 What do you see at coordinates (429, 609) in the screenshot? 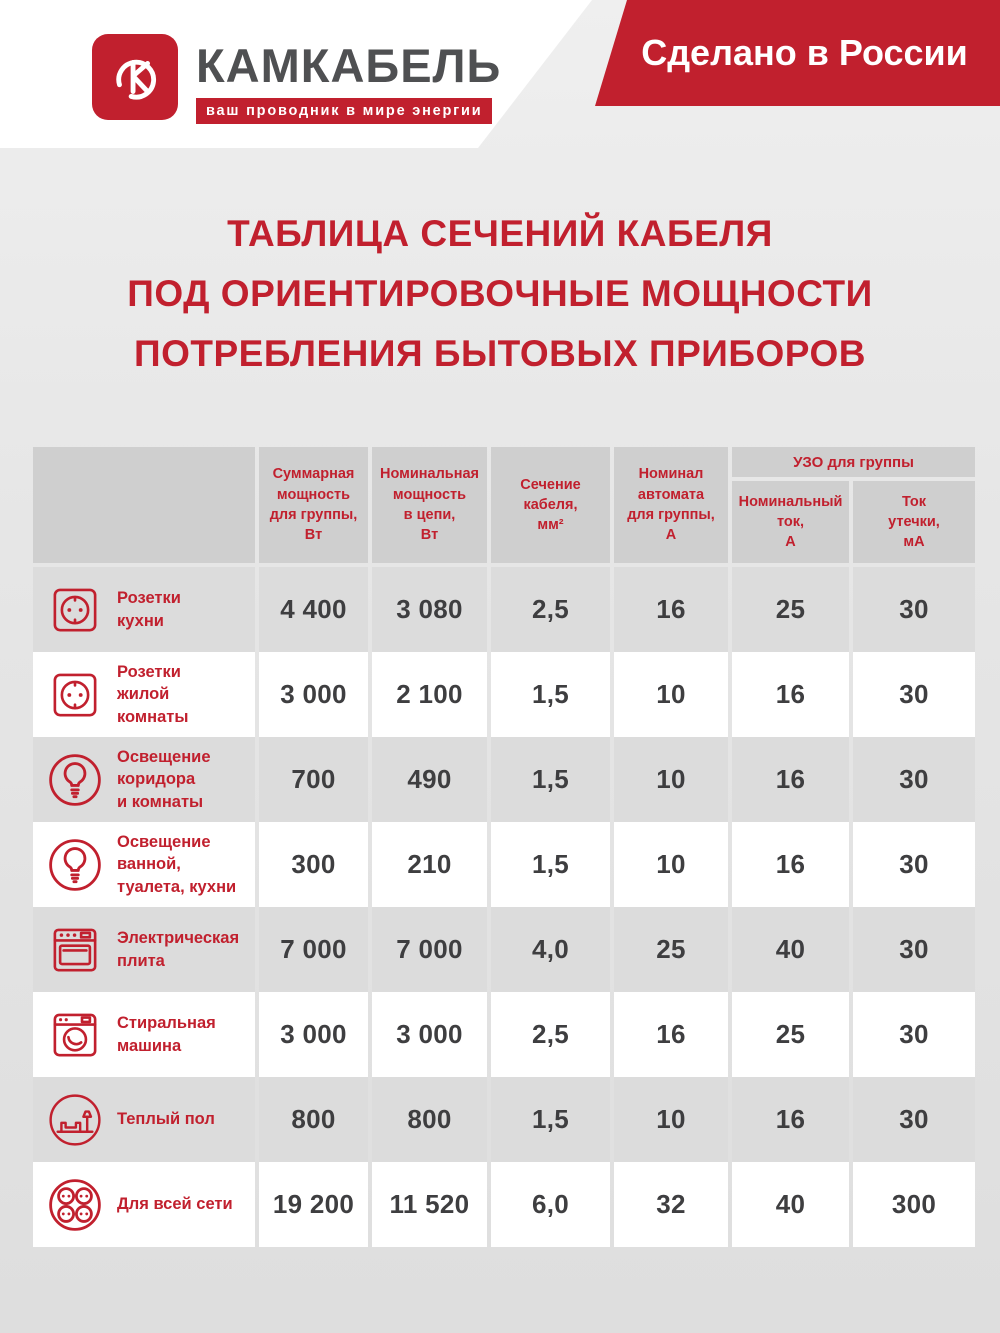
I see `value-cell: 3 080` at bounding box center [429, 609].